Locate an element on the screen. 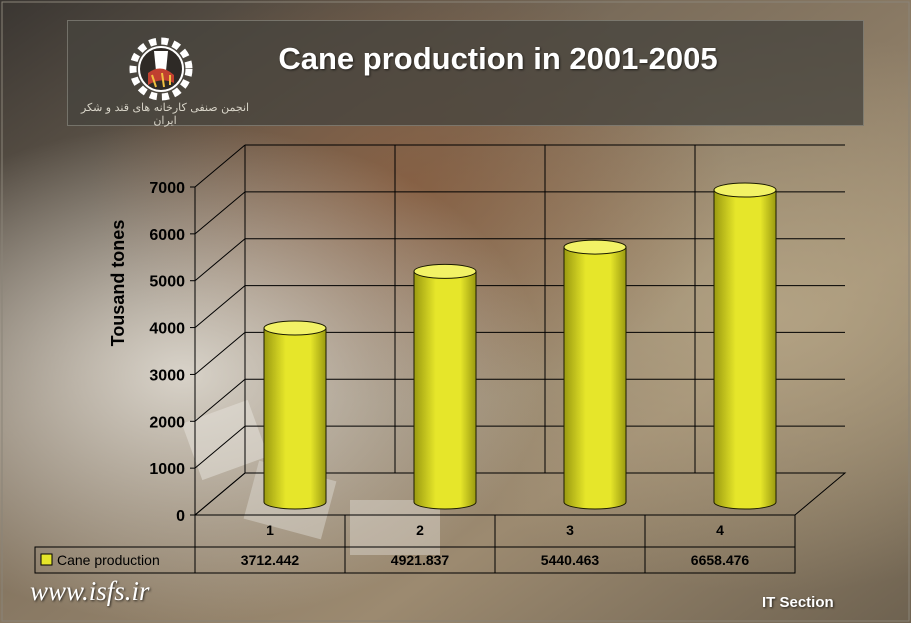  y-tick-label: 2000 is located at coordinates (167, 422).